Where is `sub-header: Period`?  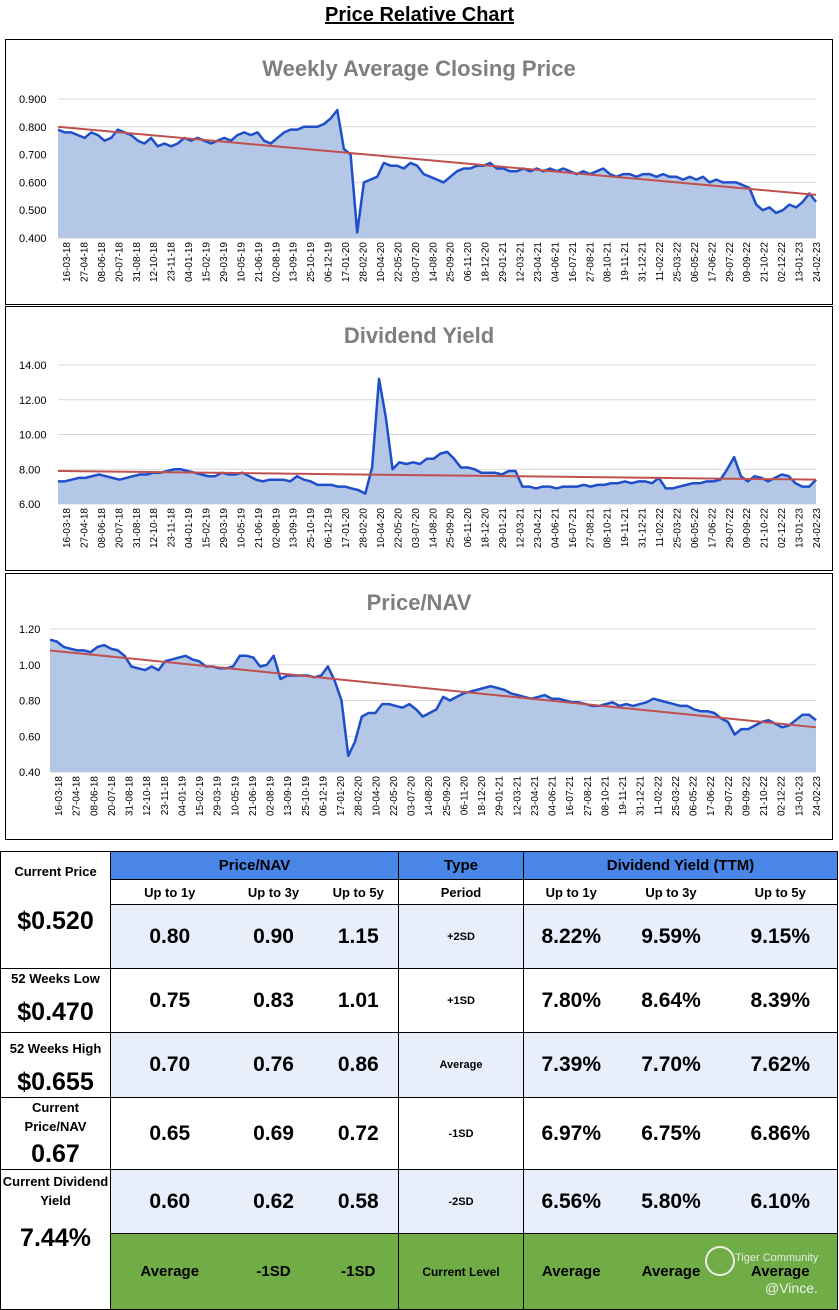 sub-header: Period is located at coordinates (461, 892).